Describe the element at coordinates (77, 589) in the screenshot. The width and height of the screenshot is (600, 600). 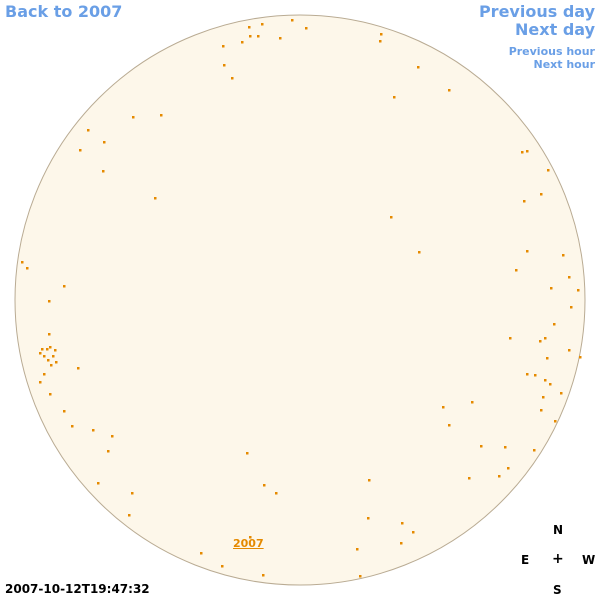
I see `observation-timestamp: 2007-10-12T19:47:32` at that location.